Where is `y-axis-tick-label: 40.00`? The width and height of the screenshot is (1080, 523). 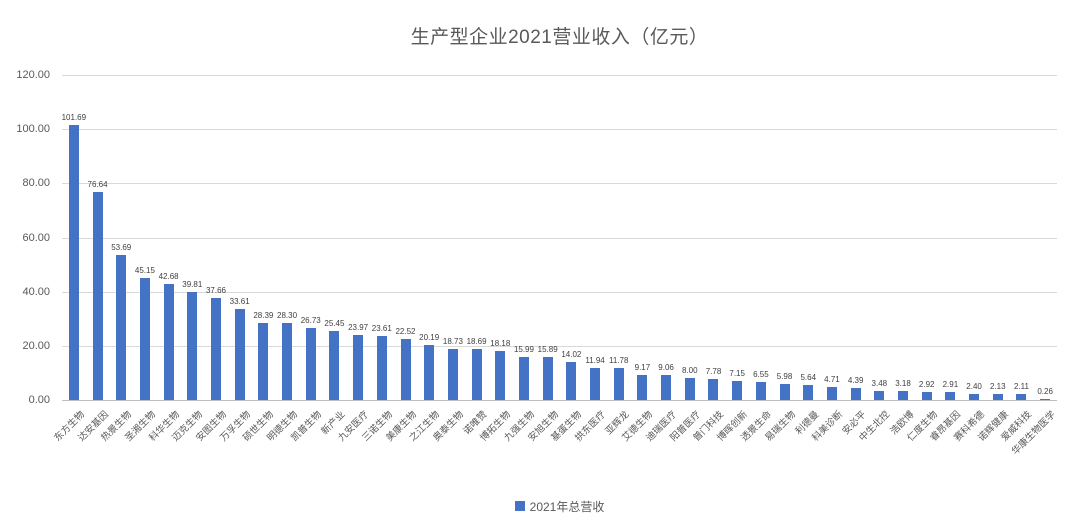 y-axis-tick-label: 40.00 is located at coordinates (36, 291).